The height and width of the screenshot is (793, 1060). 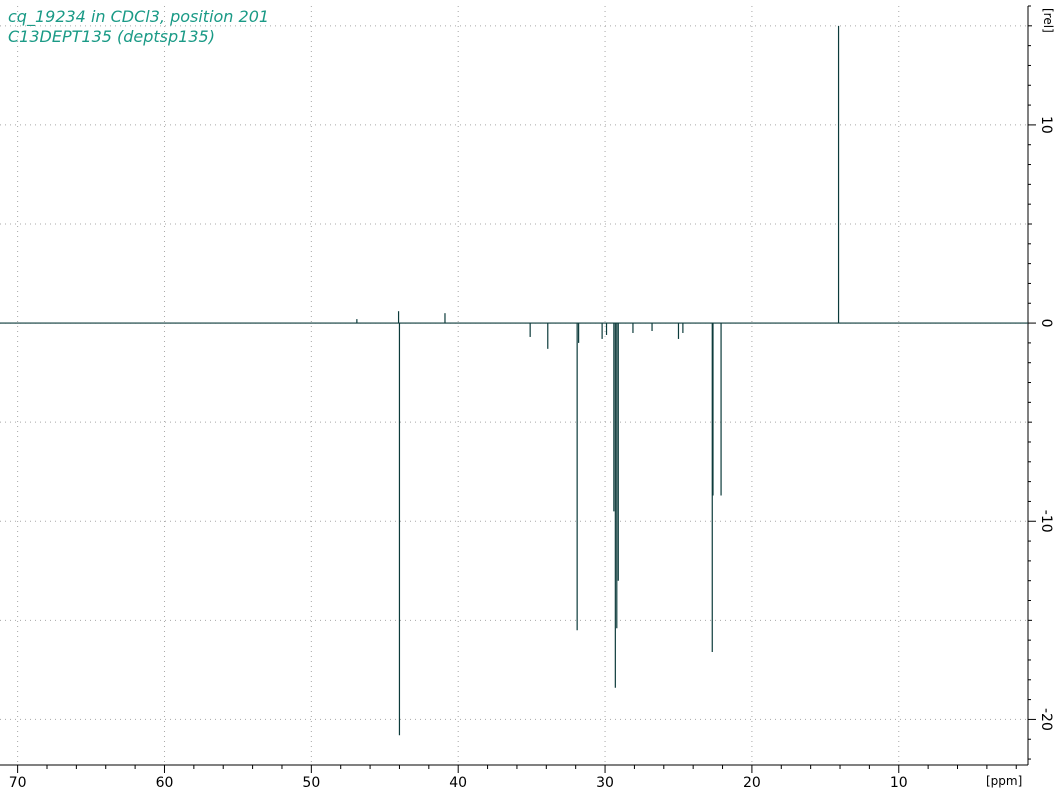 I want to click on x-tick-label: 40, so click(x=458, y=783).